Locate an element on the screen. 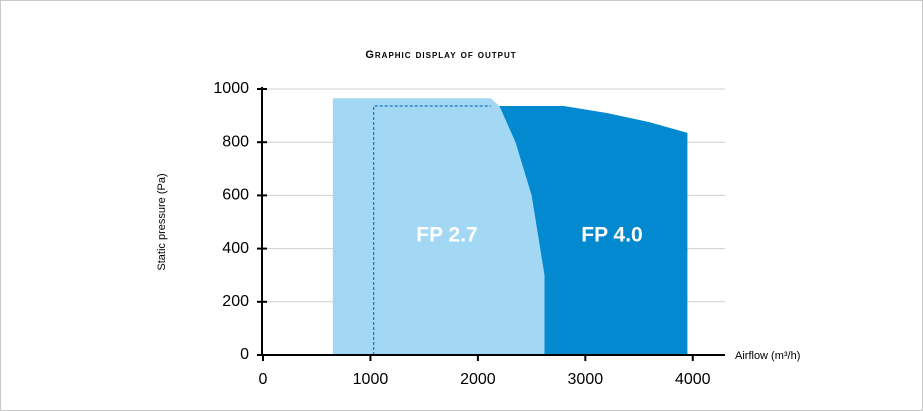 This screenshot has height=411, width=923. x-tick-label: 4000 is located at coordinates (693, 379).